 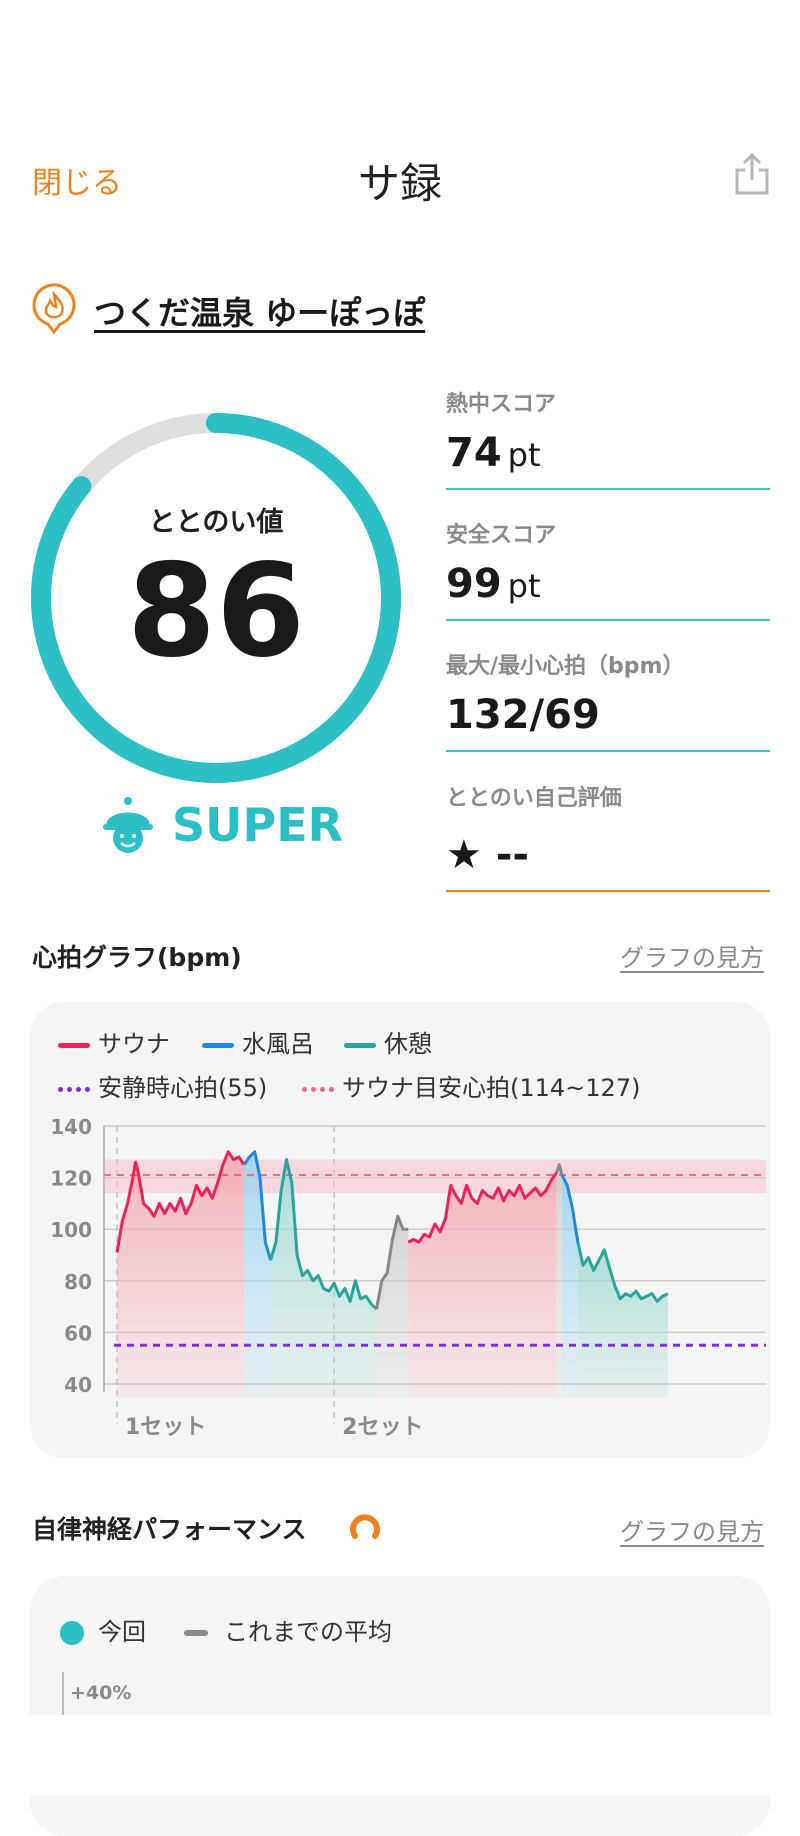 I want to click on stat-safety-score: 安全スコア 99 pt, so click(x=608, y=569).